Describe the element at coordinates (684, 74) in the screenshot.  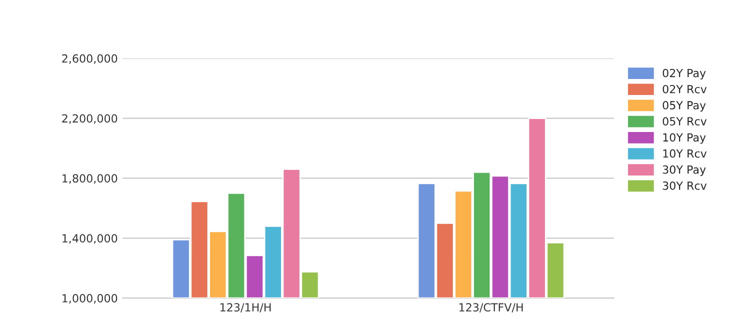
I see `legend-label: 02Y Pay` at that location.